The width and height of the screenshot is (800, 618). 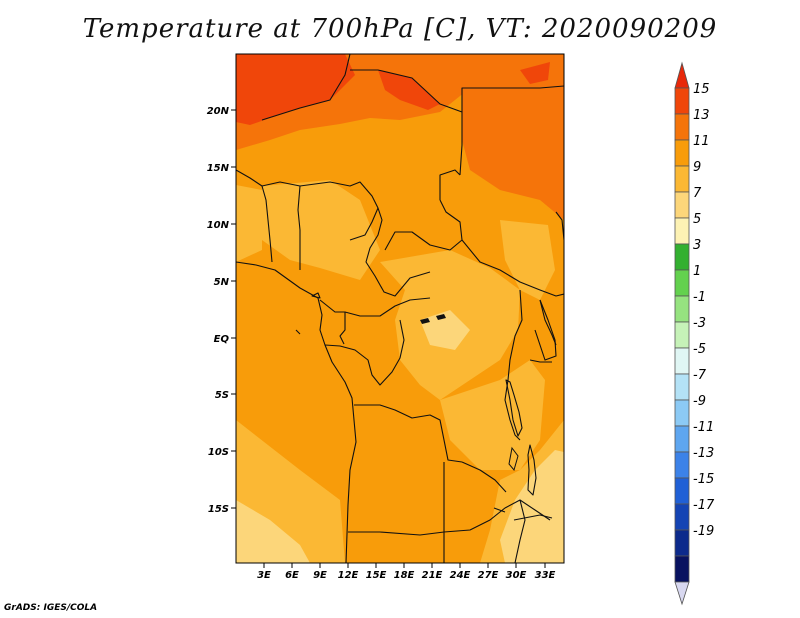 What do you see at coordinates (697, 167) in the screenshot?
I see `colorbar-label: 9` at bounding box center [697, 167].